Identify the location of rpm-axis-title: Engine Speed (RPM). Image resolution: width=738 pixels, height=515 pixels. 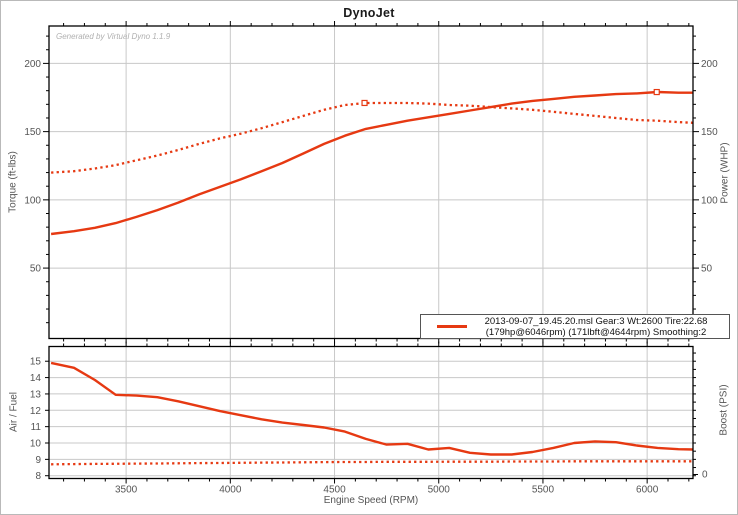
(371, 500).